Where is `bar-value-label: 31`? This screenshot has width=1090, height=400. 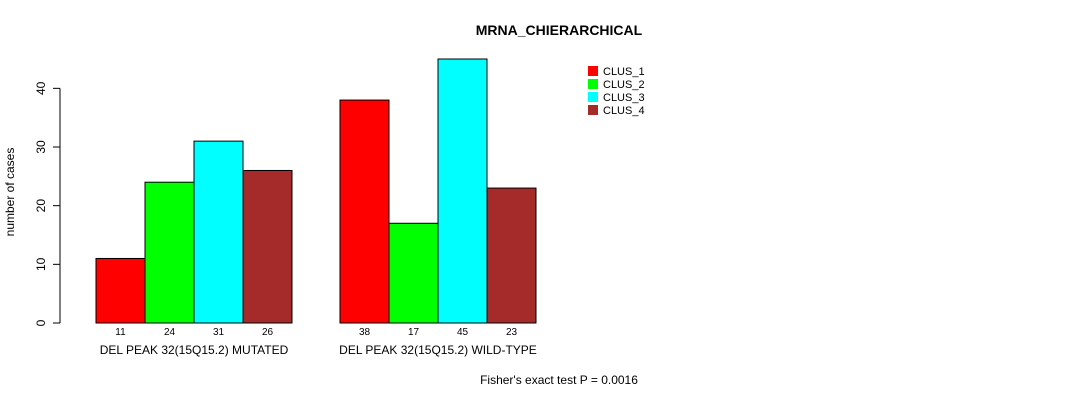 bar-value-label: 31 is located at coordinates (219, 332).